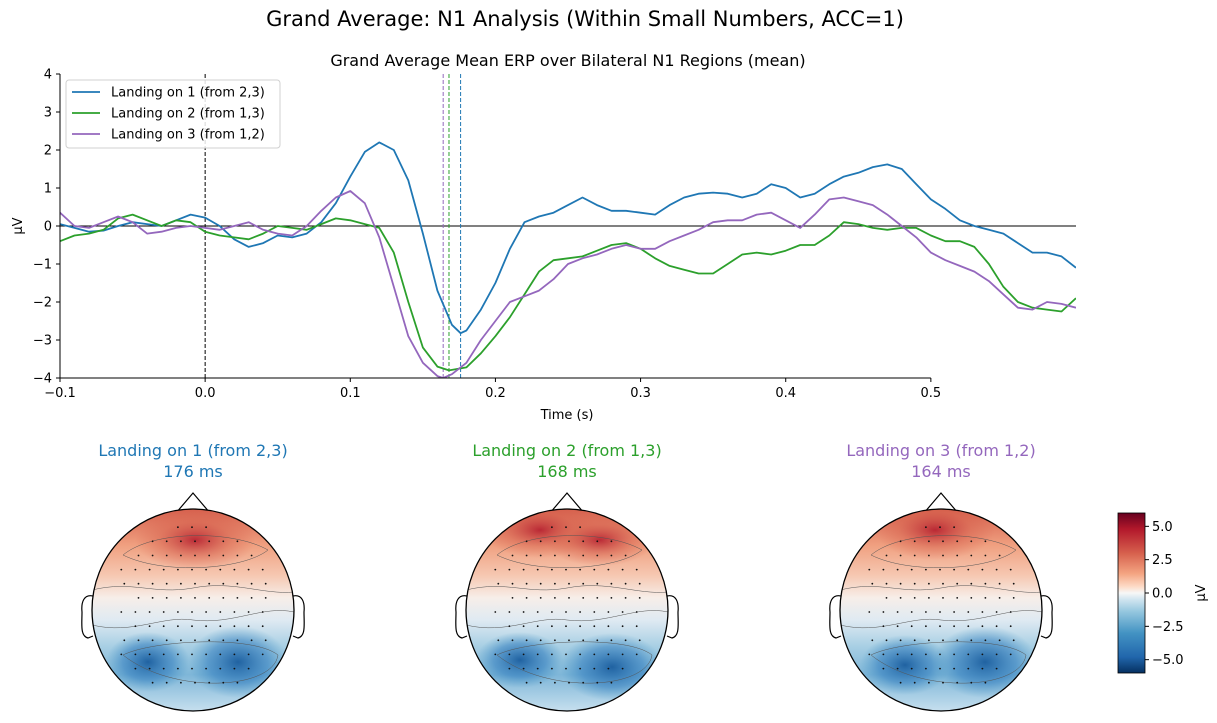 The width and height of the screenshot is (1217, 723). What do you see at coordinates (567, 503) in the screenshot?
I see `head-nose` at bounding box center [567, 503].